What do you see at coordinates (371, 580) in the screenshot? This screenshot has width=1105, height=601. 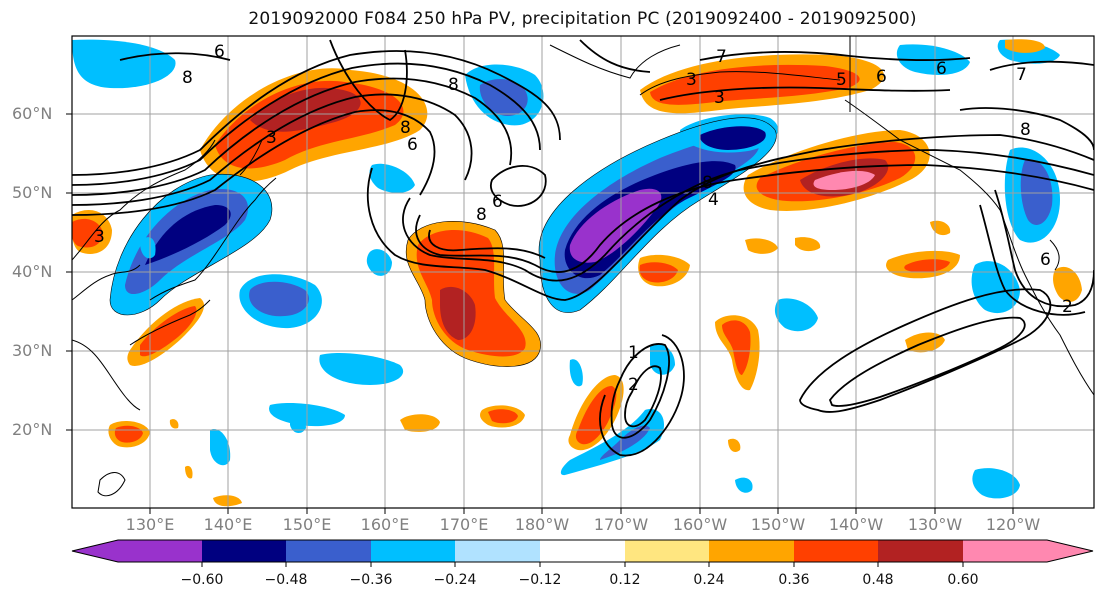 I see `colorbar-tick-label: −0.36` at bounding box center [371, 580].